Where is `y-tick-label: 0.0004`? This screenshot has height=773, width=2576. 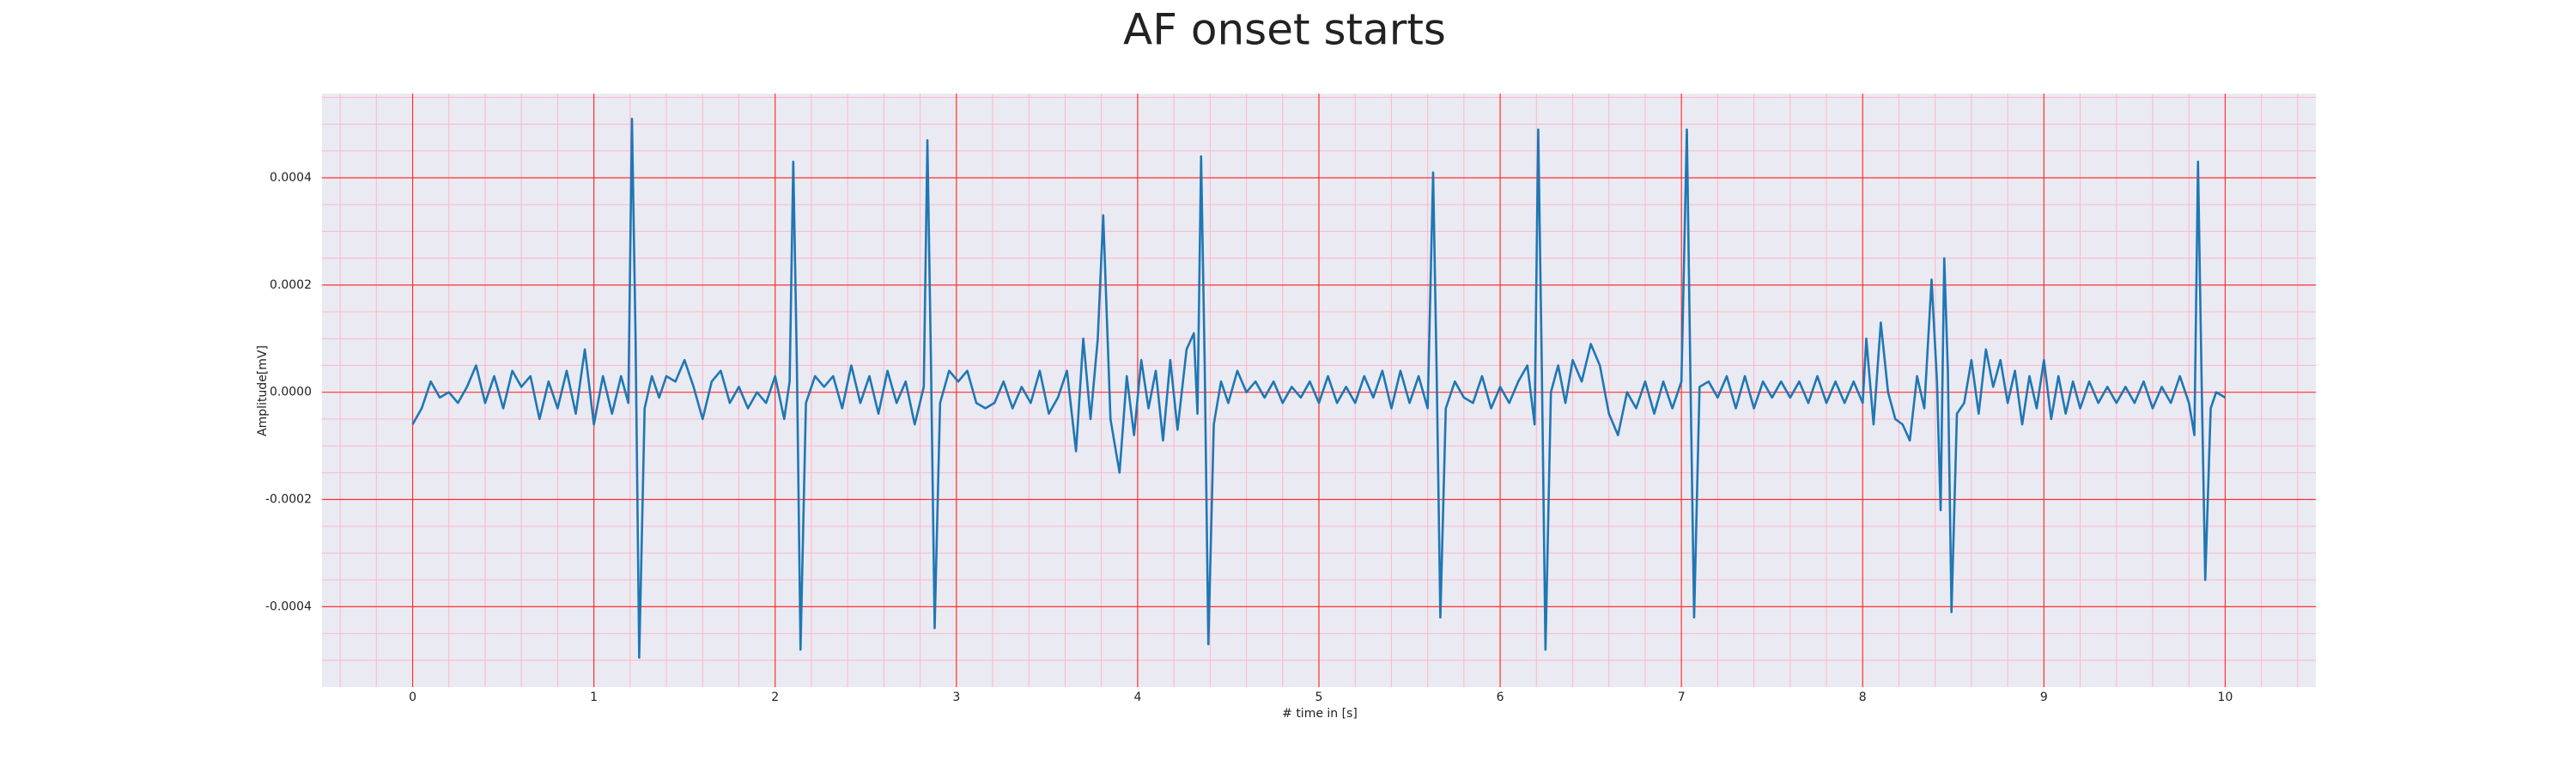
y-tick-label: 0.0004 is located at coordinates (291, 178).